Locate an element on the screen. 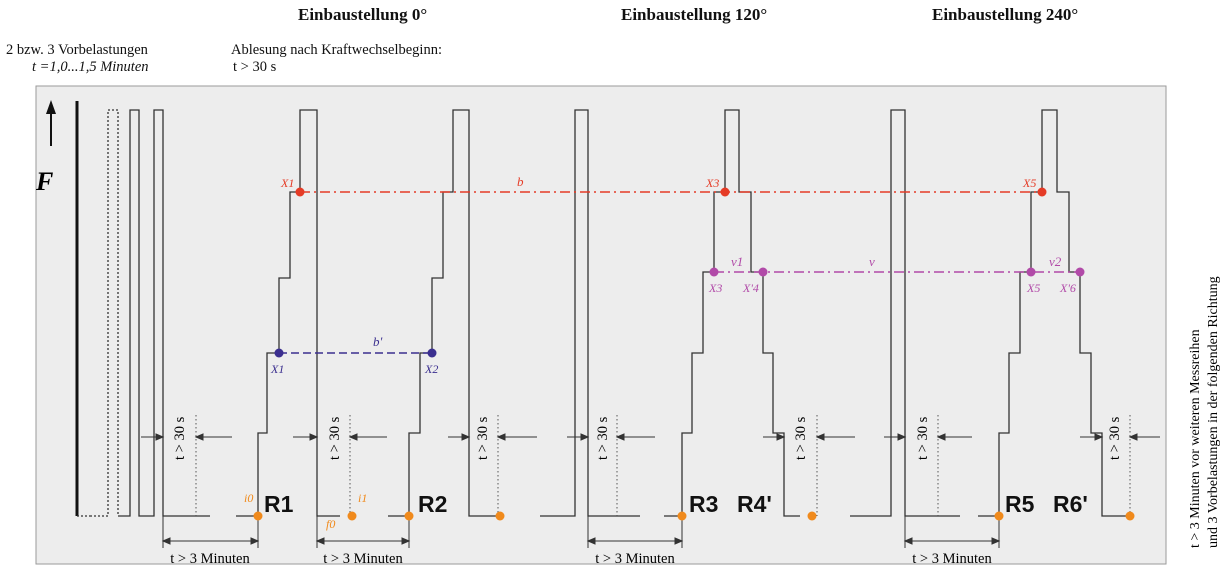 The image size is (1227, 571). label-v2: v2 is located at coordinates (1055, 261).